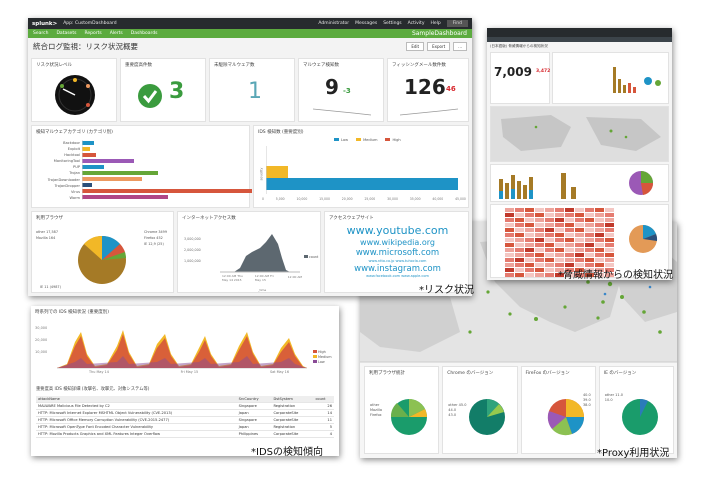 The width and height of the screenshot is (710, 491). I want to click on category-label: Virus, so click(75, 191).